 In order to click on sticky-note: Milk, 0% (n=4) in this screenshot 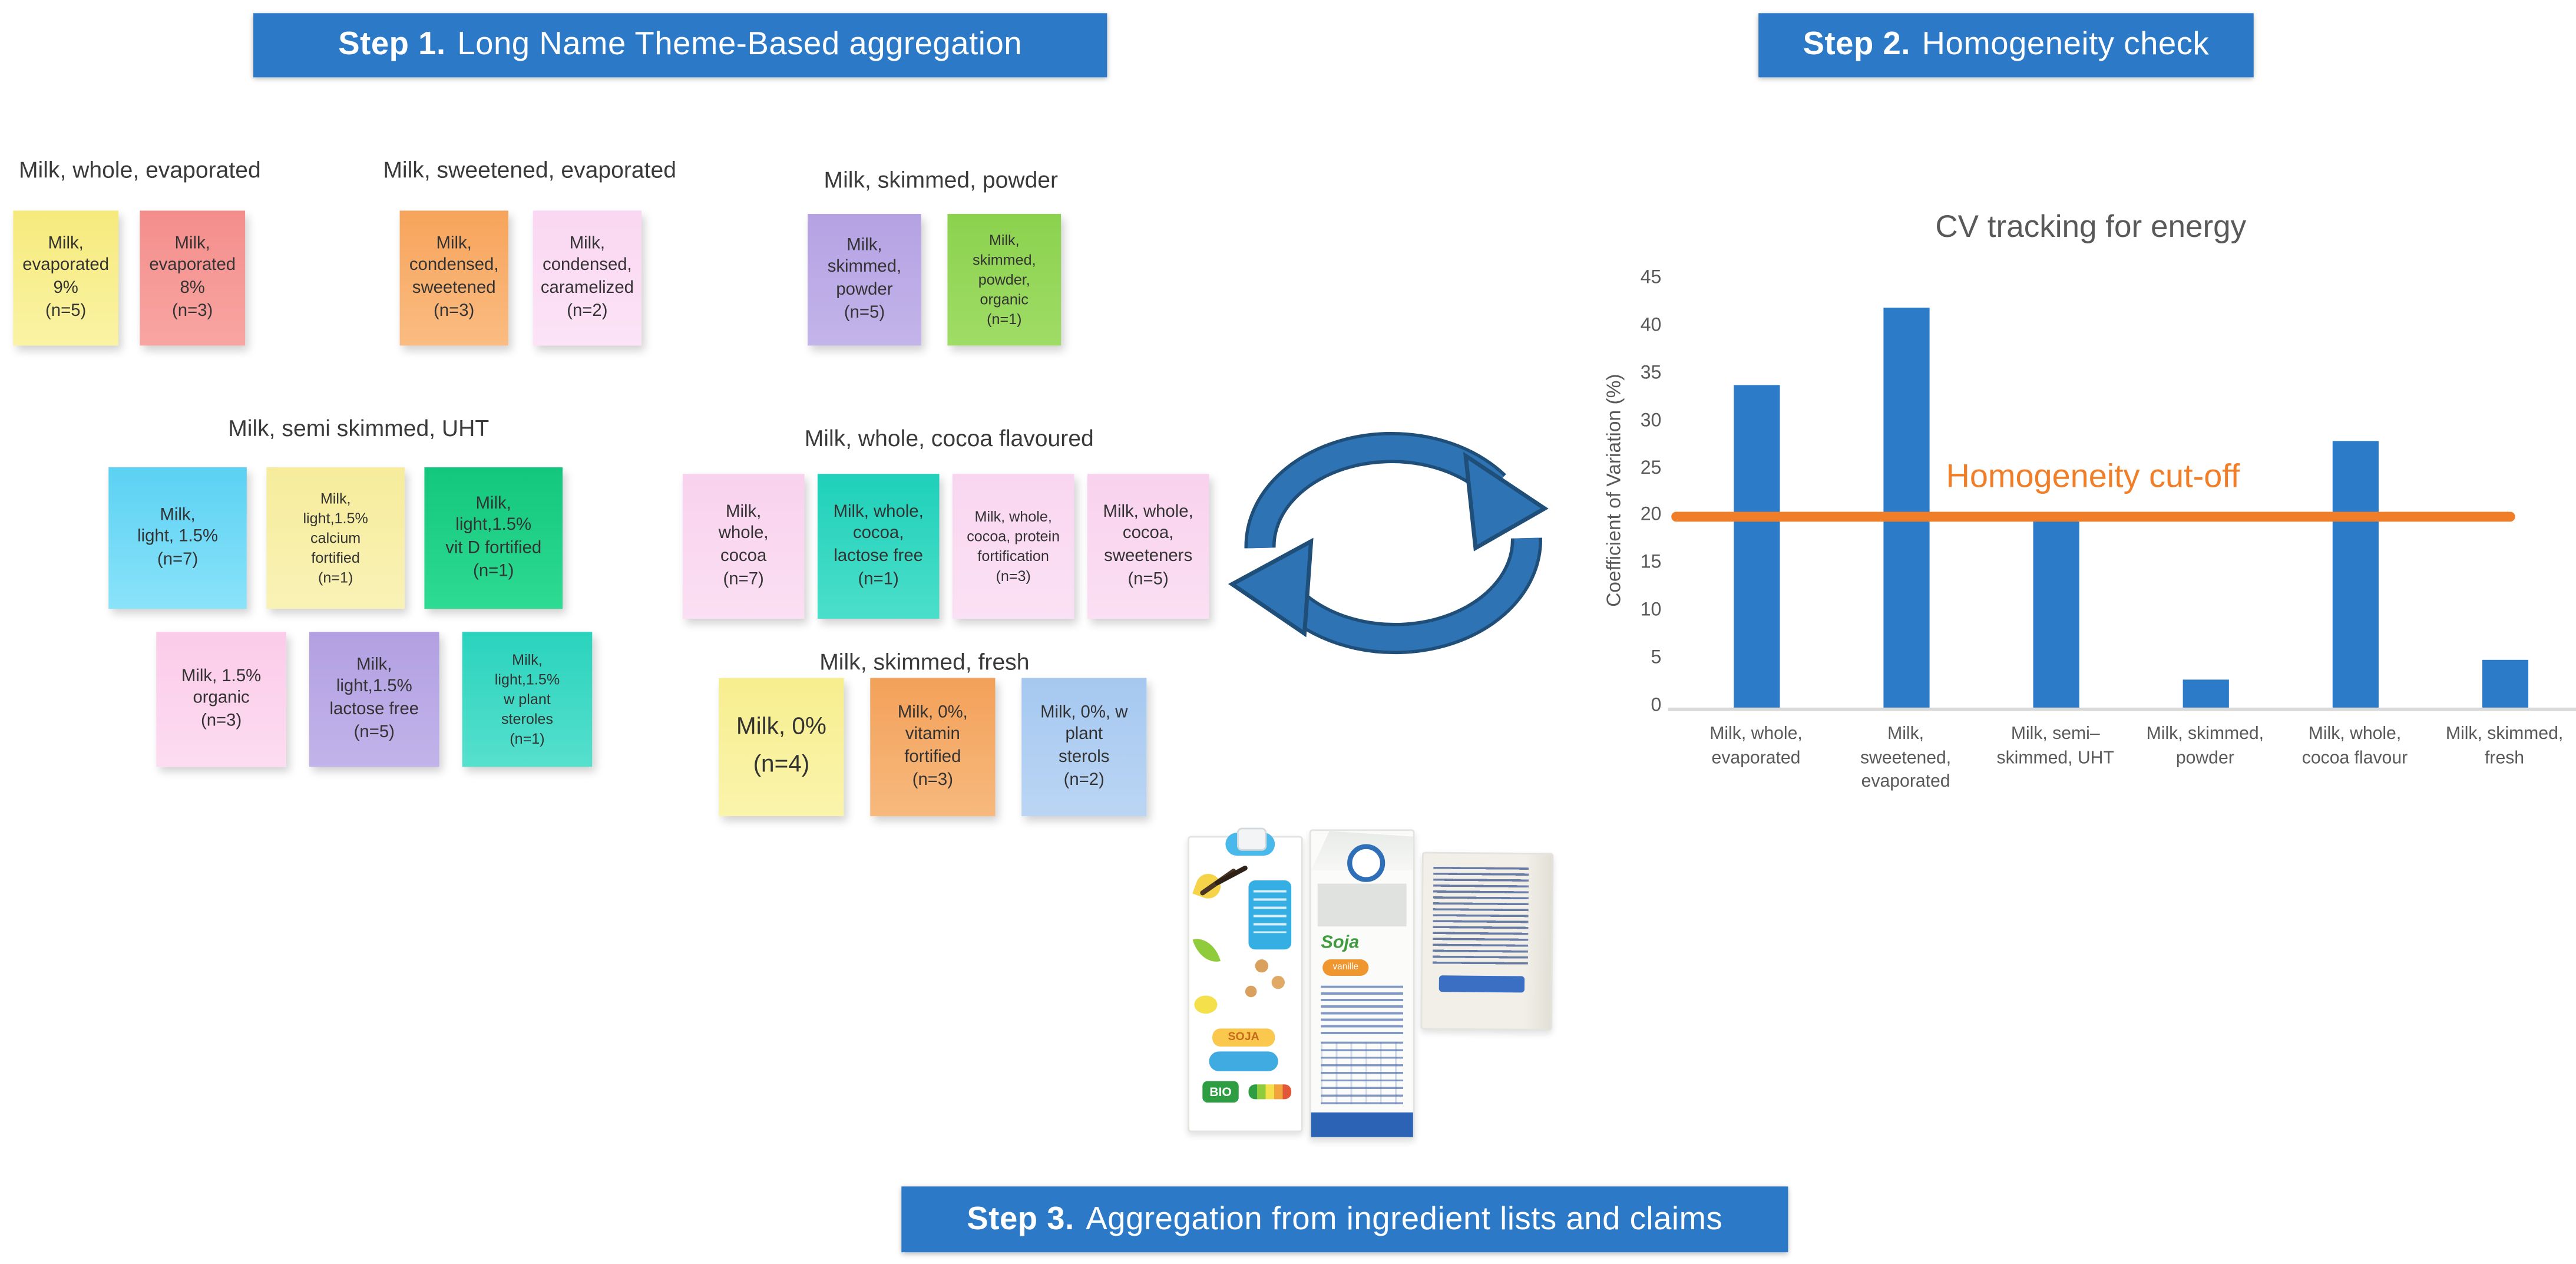, I will do `click(781, 747)`.